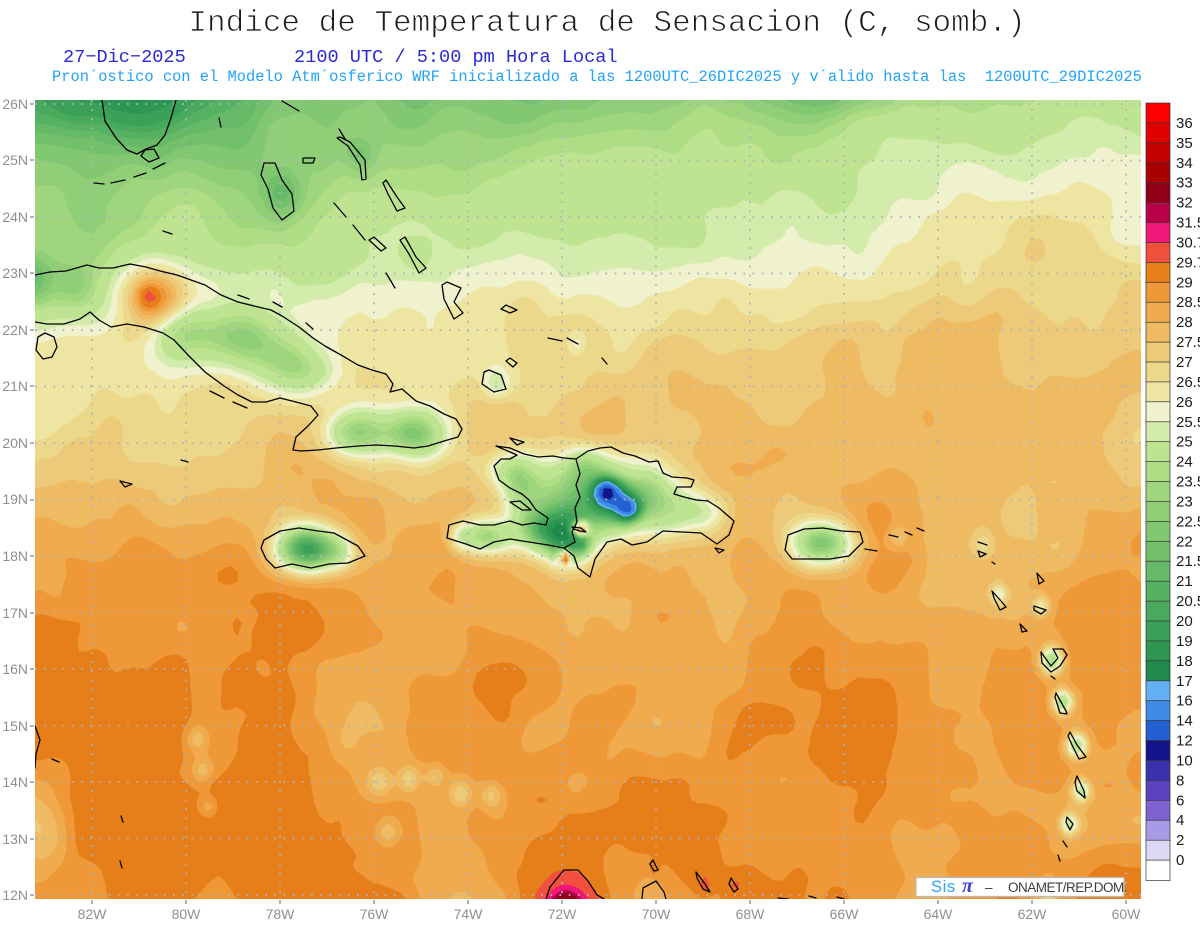  I want to click on svg-text: 35, so click(1184, 143).